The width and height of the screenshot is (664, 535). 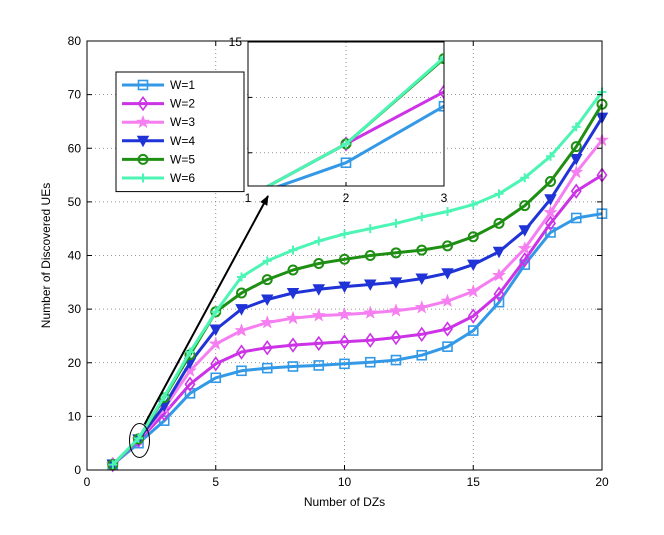 What do you see at coordinates (182, 104) in the screenshot?
I see `legend-label: W=2` at bounding box center [182, 104].